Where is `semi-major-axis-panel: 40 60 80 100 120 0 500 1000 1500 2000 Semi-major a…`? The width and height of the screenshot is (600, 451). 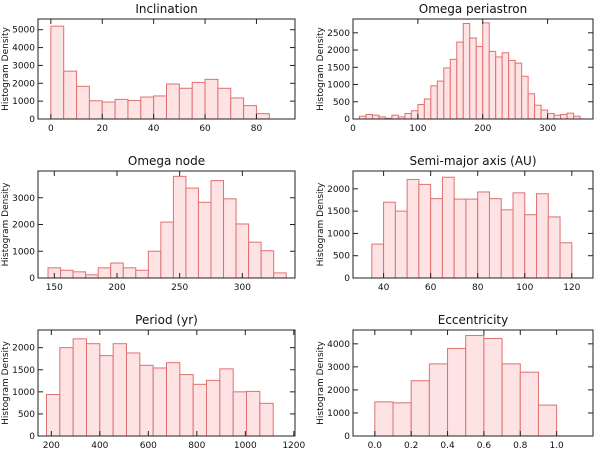 semi-major-axis-panel: 40 60 80 100 120 0 500 1000 1500 2000 Semi-major a… is located at coordinates (455, 223).